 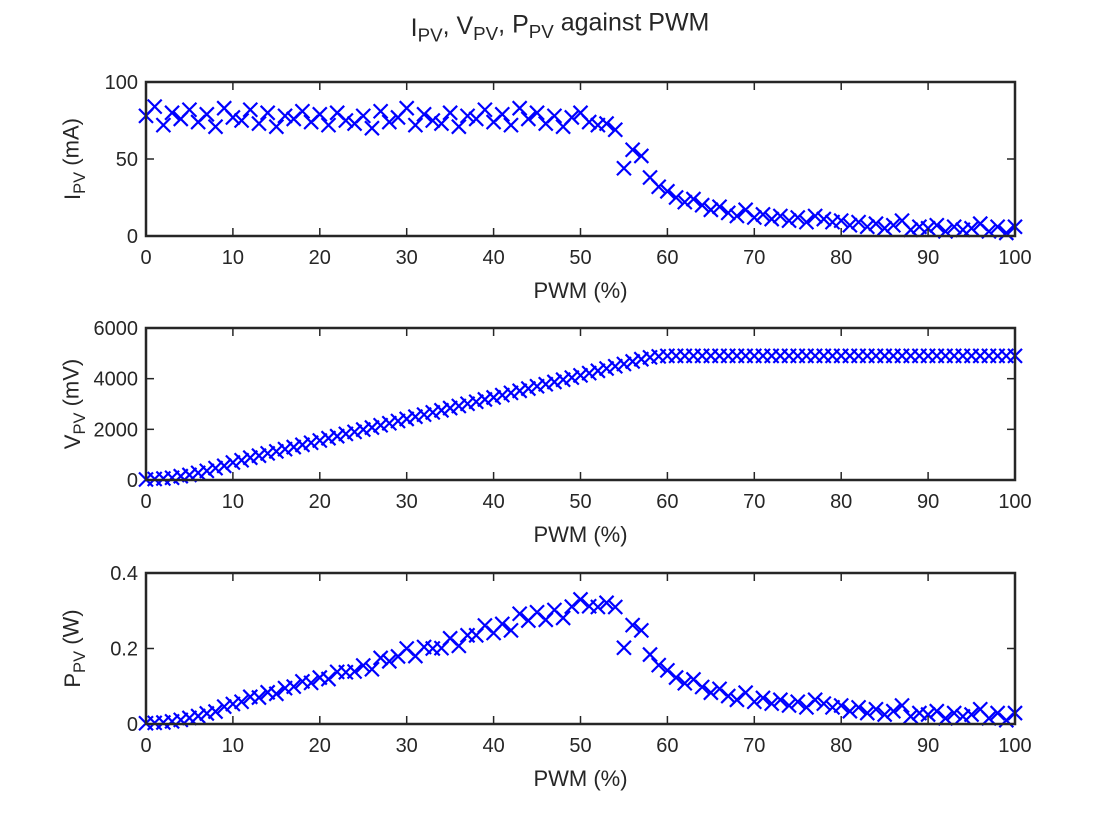 What do you see at coordinates (121, 83) in the screenshot?
I see `y-tick-label: 100` at bounding box center [121, 83].